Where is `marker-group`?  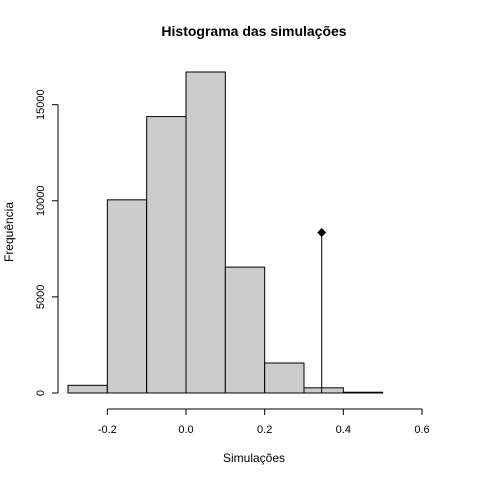 marker-group is located at coordinates (322, 310).